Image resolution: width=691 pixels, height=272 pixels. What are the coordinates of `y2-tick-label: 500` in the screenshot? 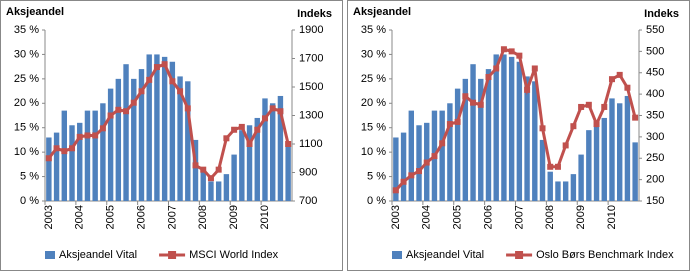 It's located at (655, 51).